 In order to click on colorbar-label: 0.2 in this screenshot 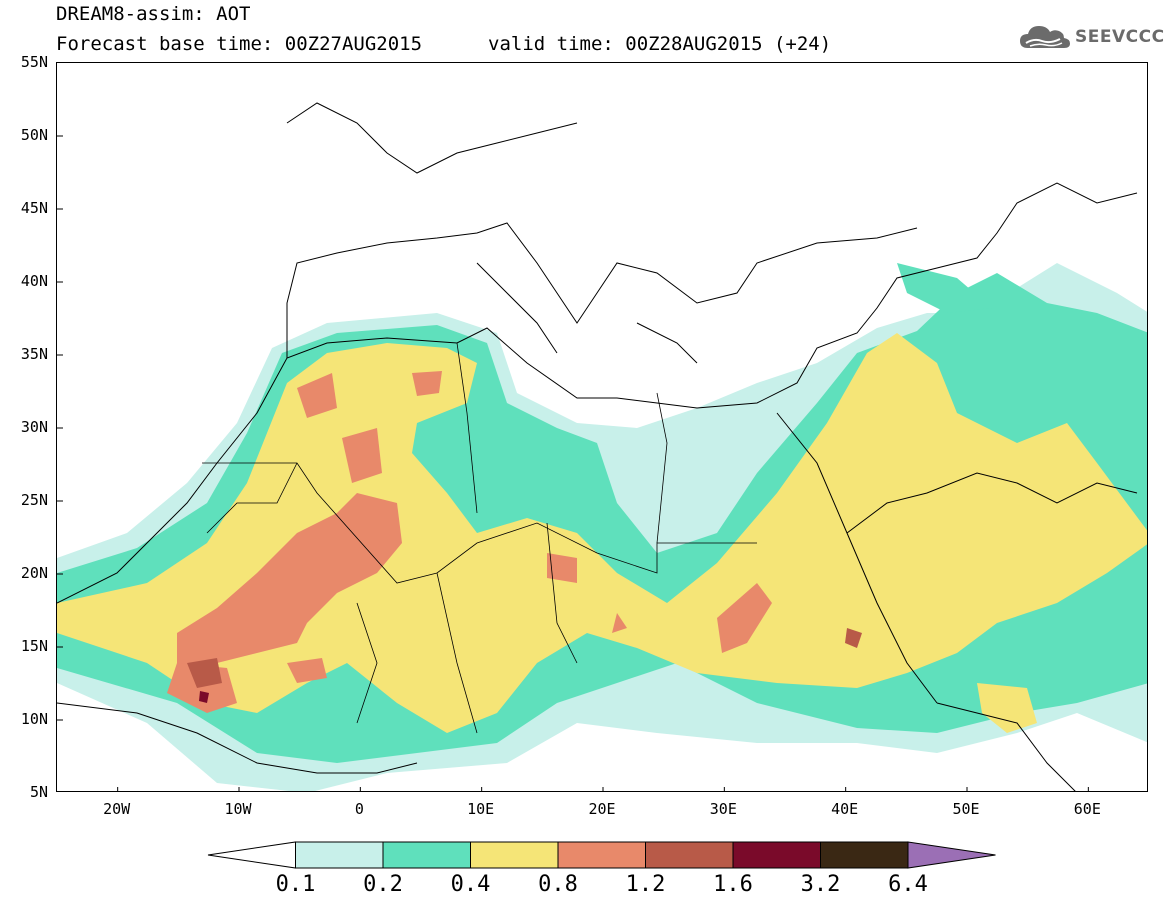, I will do `click(383, 884)`.